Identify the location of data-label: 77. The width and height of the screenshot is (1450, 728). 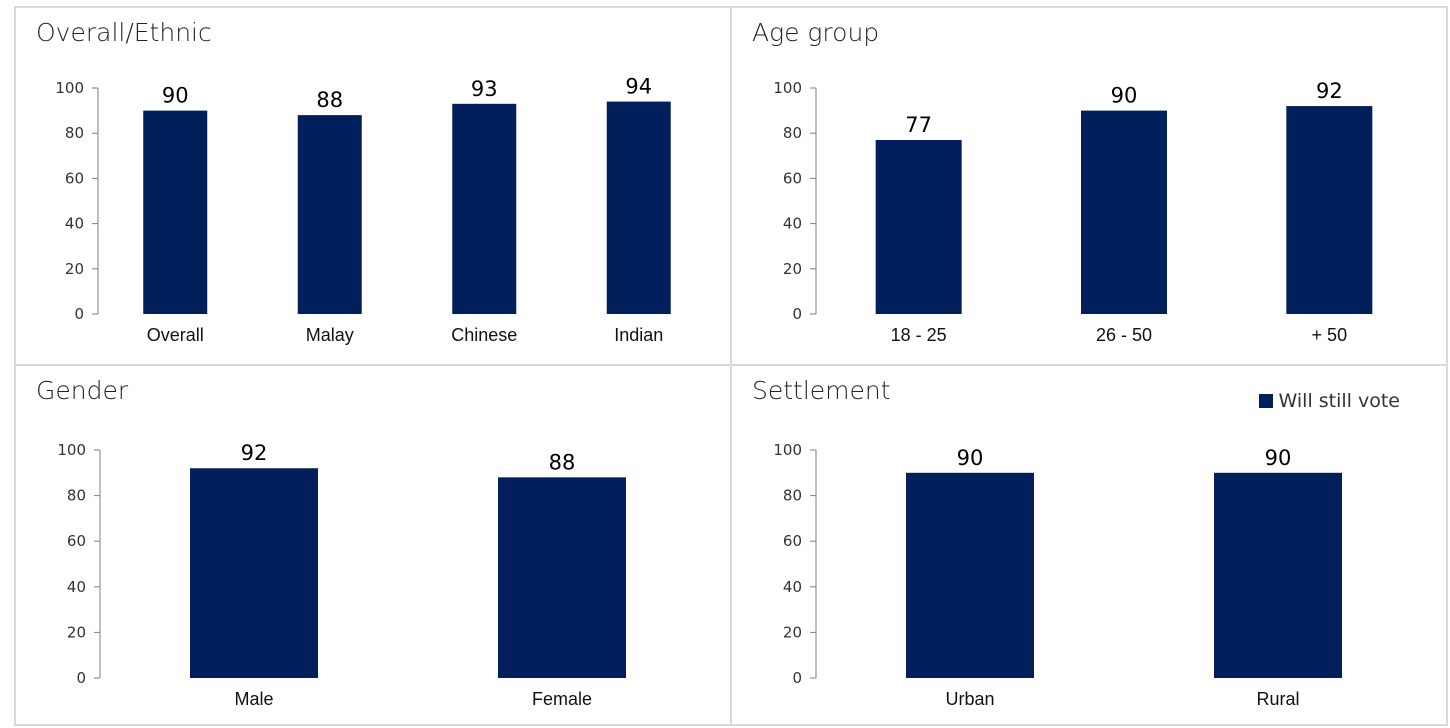
(918, 125).